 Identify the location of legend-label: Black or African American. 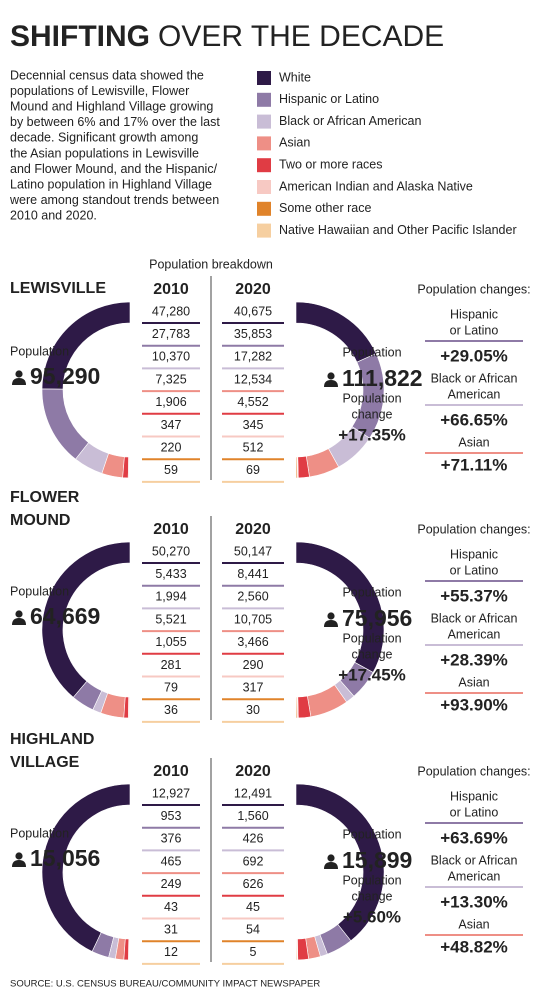
(350, 121).